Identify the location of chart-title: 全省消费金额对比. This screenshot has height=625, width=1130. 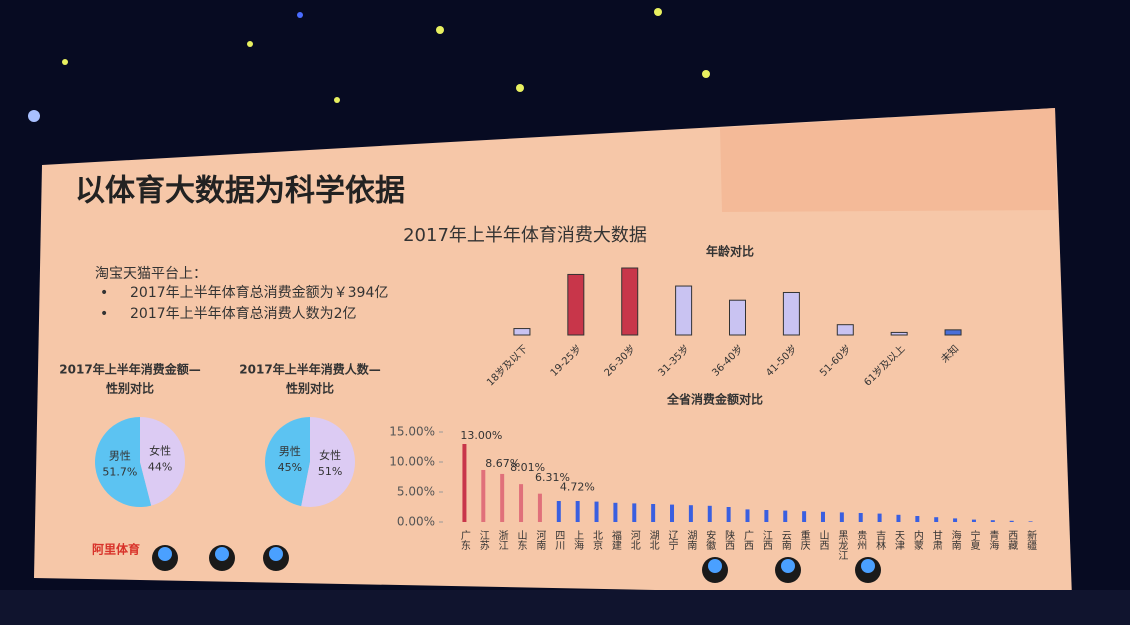
(714, 399).